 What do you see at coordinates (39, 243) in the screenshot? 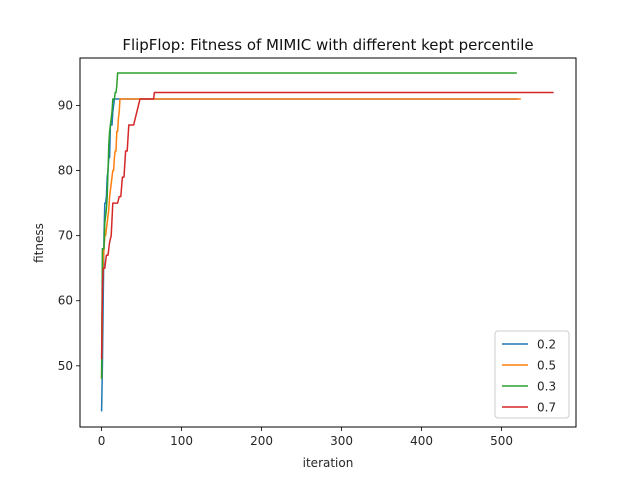
I see `y-axis-label: fitness` at bounding box center [39, 243].